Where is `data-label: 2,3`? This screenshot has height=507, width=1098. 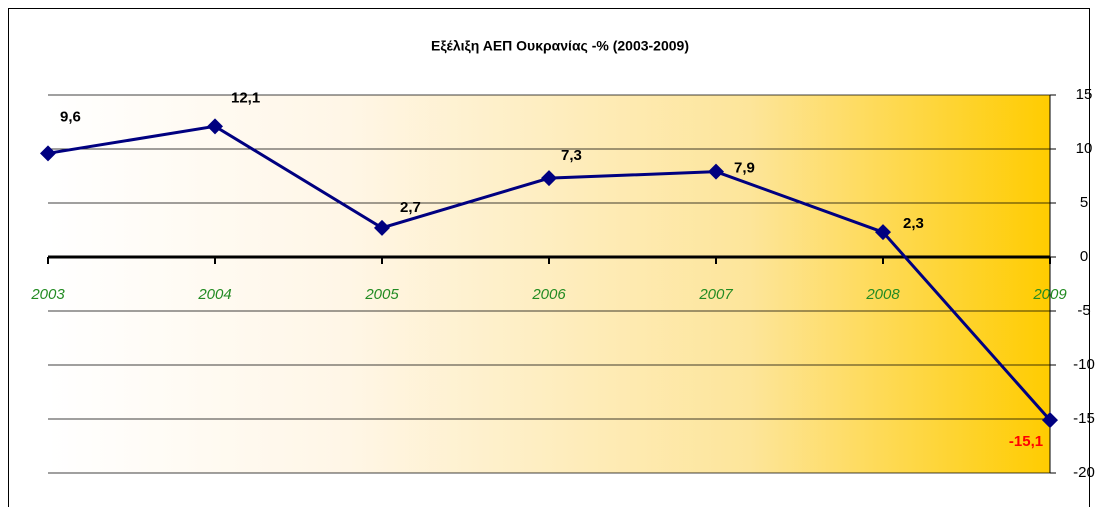
data-label: 2,3 is located at coordinates (913, 223).